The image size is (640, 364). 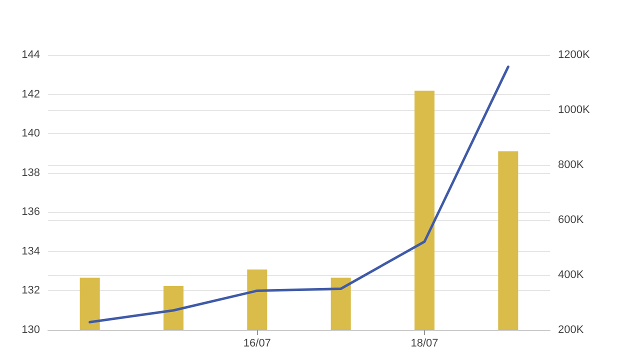 What do you see at coordinates (31, 290) in the screenshot?
I see `y-tick-label: 132` at bounding box center [31, 290].